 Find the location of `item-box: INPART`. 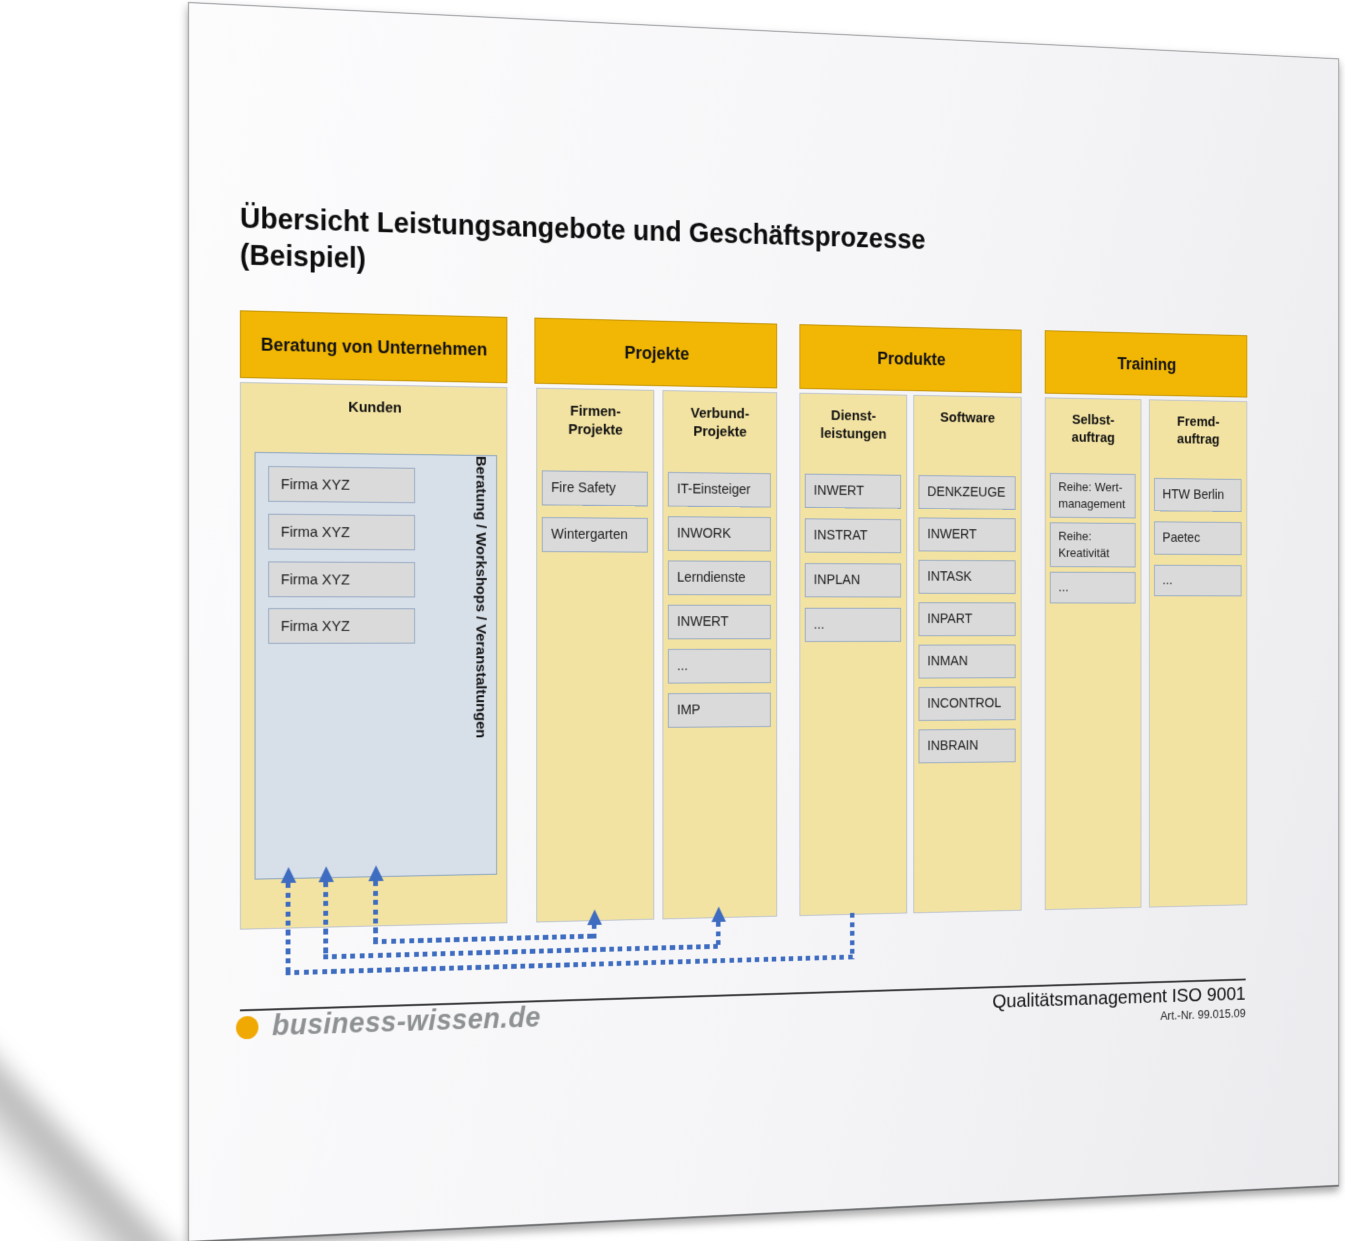

item-box: INPART is located at coordinates (967, 619).